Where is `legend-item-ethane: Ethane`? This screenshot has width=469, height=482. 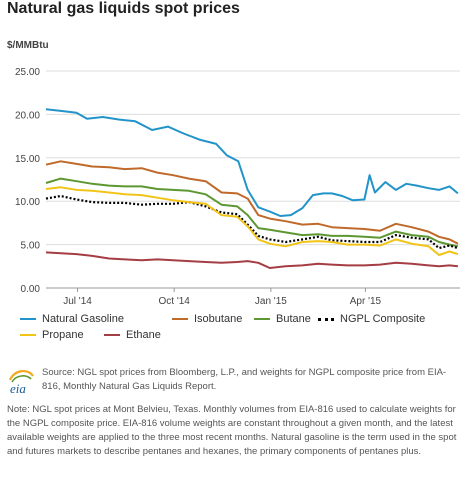 legend-item-ethane: Ethane is located at coordinates (132, 335).